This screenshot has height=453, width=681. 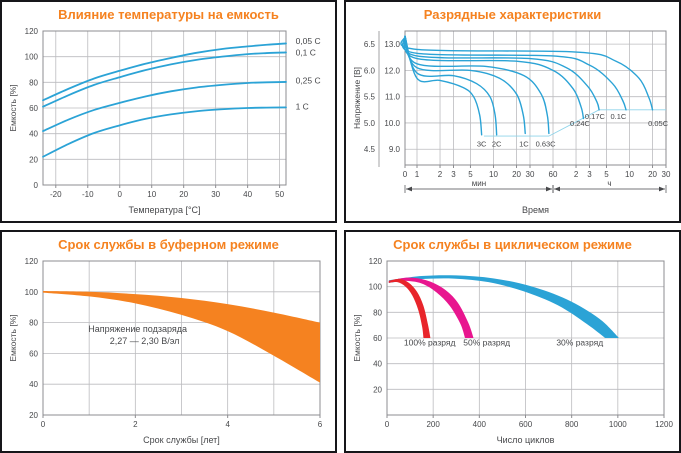 What do you see at coordinates (618, 424) in the screenshot?
I see `svg-text: 1000` at bounding box center [618, 424].